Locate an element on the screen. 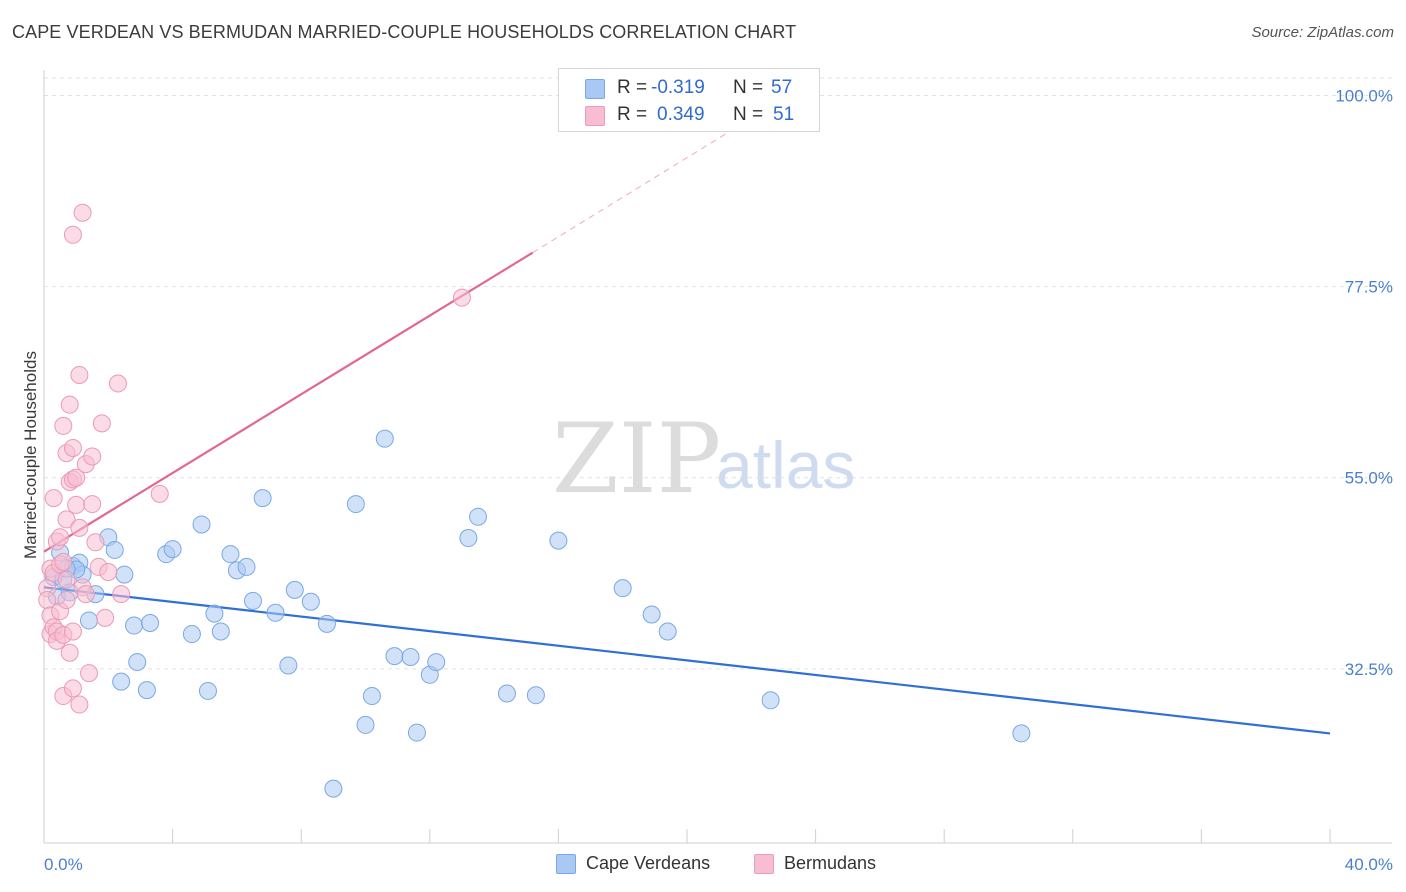 This screenshot has width=1406, height=892. legend-label: Bermudans is located at coordinates (830, 863).